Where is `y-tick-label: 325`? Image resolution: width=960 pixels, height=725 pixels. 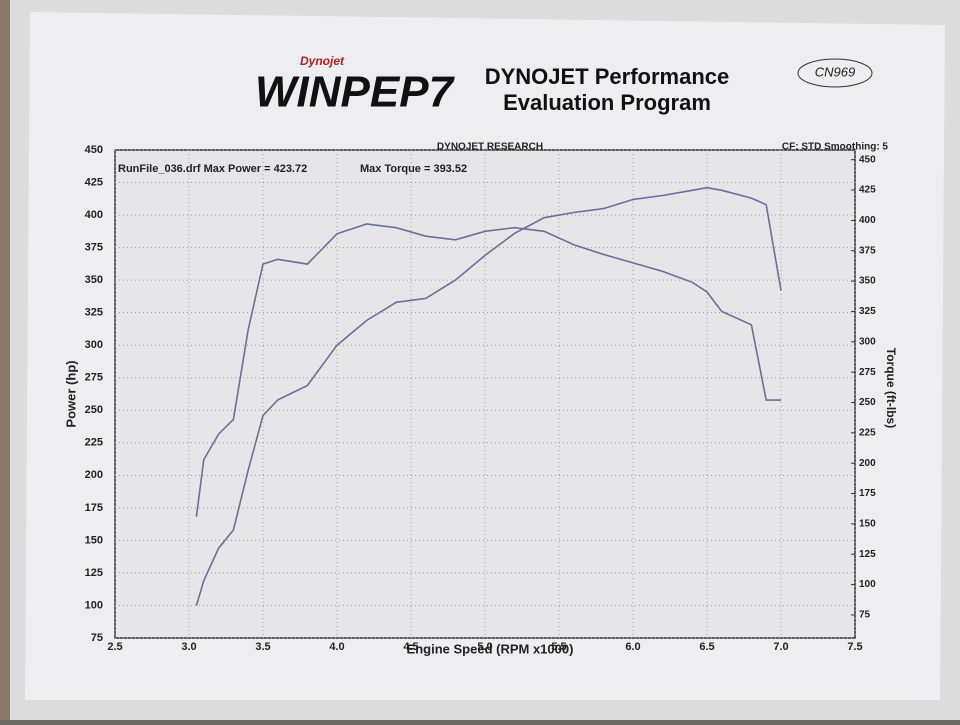 y-tick-label: 325 is located at coordinates (94, 313).